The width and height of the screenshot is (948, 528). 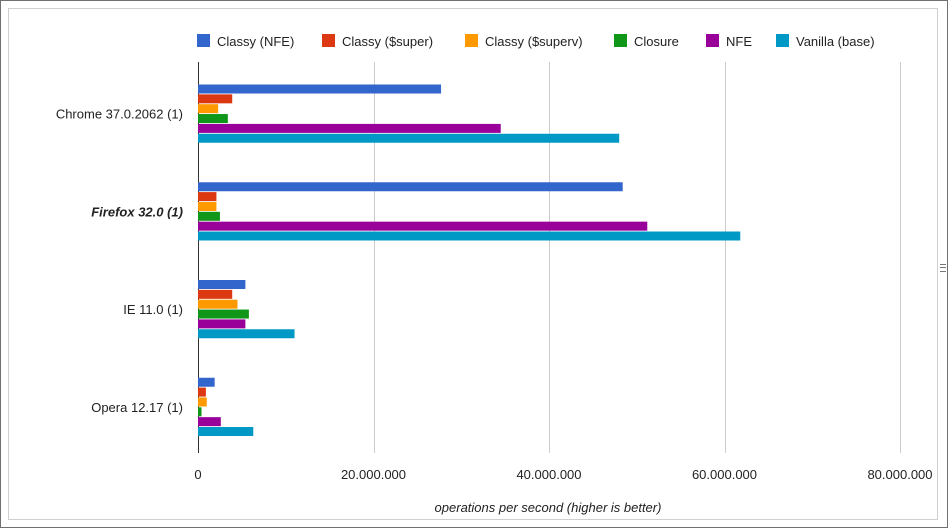 I want to click on legend-item-vanilla-base: Vanilla (base), so click(x=825, y=41).